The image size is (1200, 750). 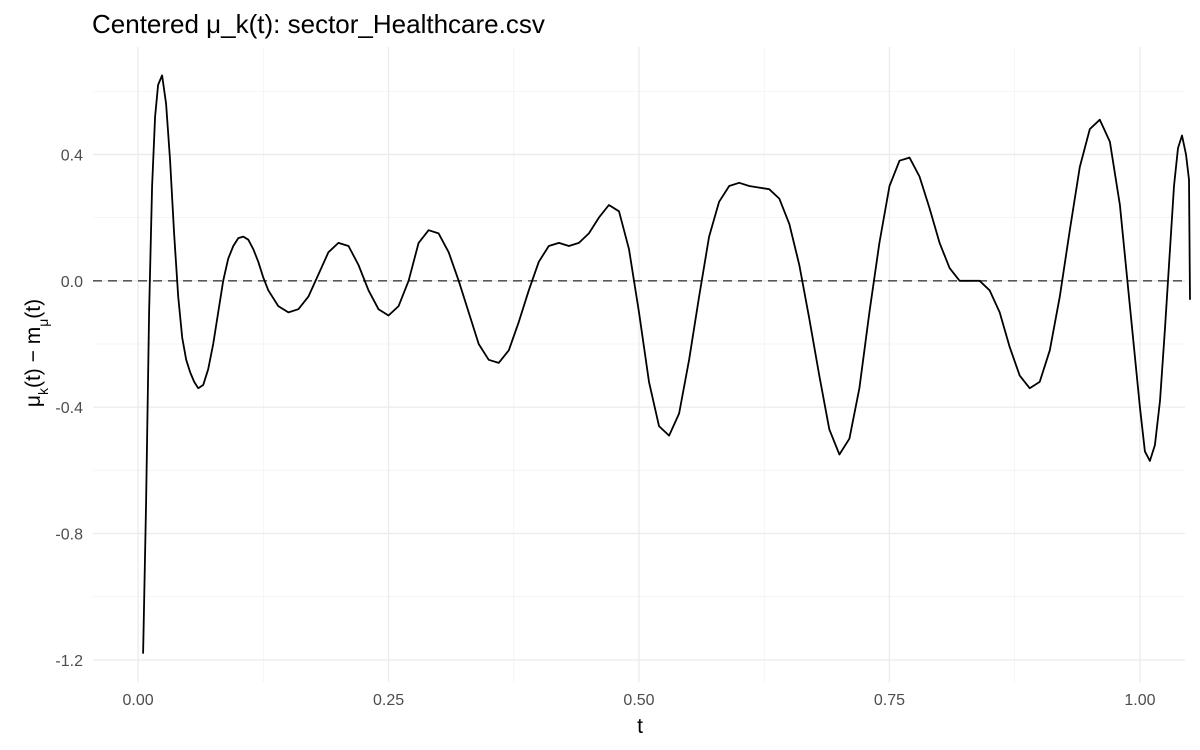 What do you see at coordinates (43, 323) in the screenshot?
I see `y-axis-title-sub-mu: μ` at bounding box center [43, 323].